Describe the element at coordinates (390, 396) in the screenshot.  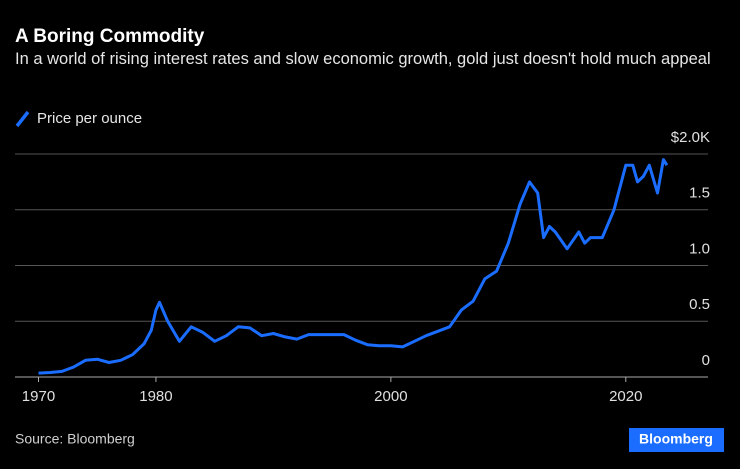
I see `x-tick-label: 2000` at that location.